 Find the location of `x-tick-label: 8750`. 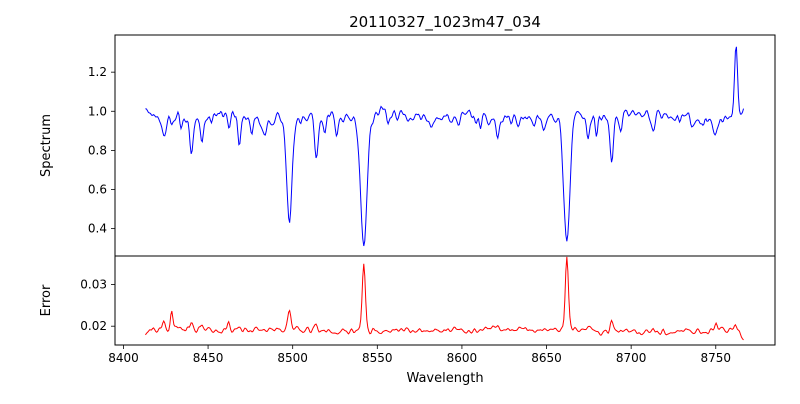

x-tick-label: 8750 is located at coordinates (715, 358).